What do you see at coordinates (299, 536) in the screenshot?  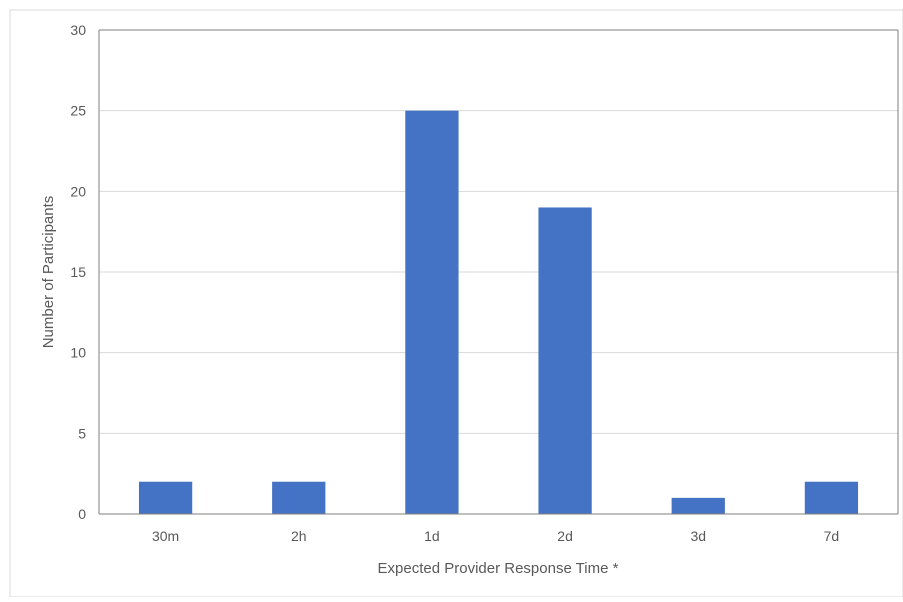 I see `x-tick-label: 2h` at bounding box center [299, 536].